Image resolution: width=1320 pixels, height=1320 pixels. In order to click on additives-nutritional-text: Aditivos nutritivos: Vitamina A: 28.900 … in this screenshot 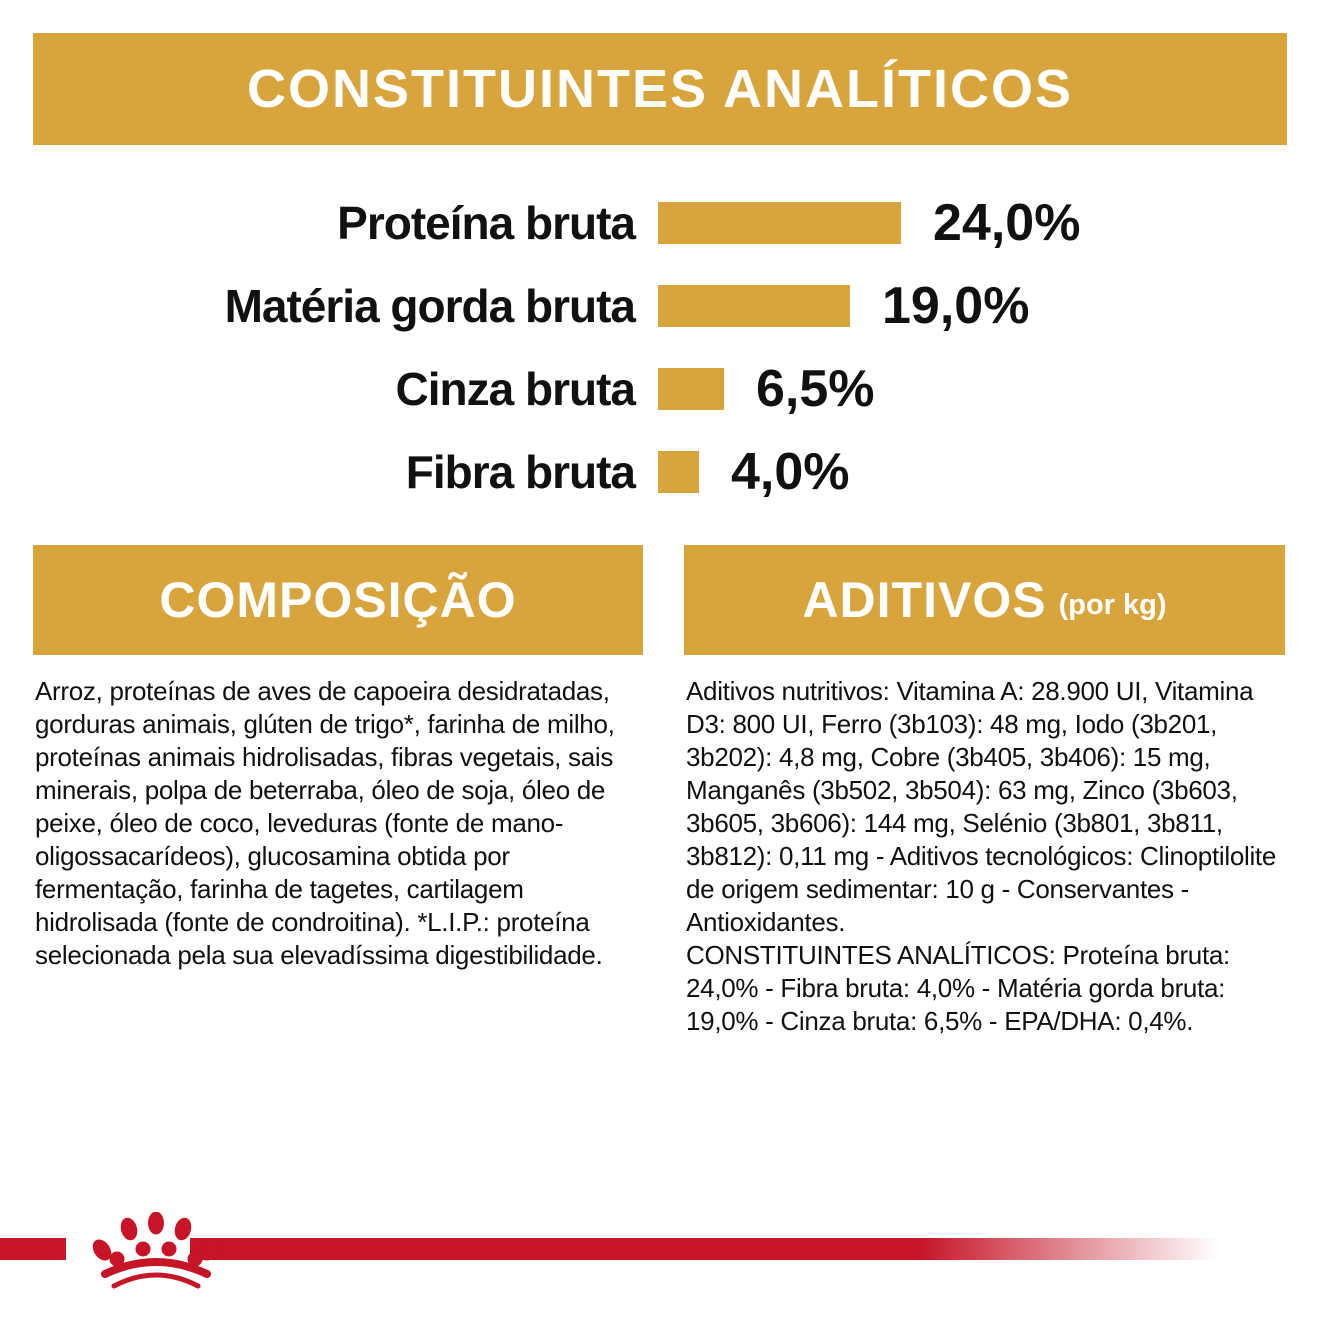, I will do `click(981, 806)`.